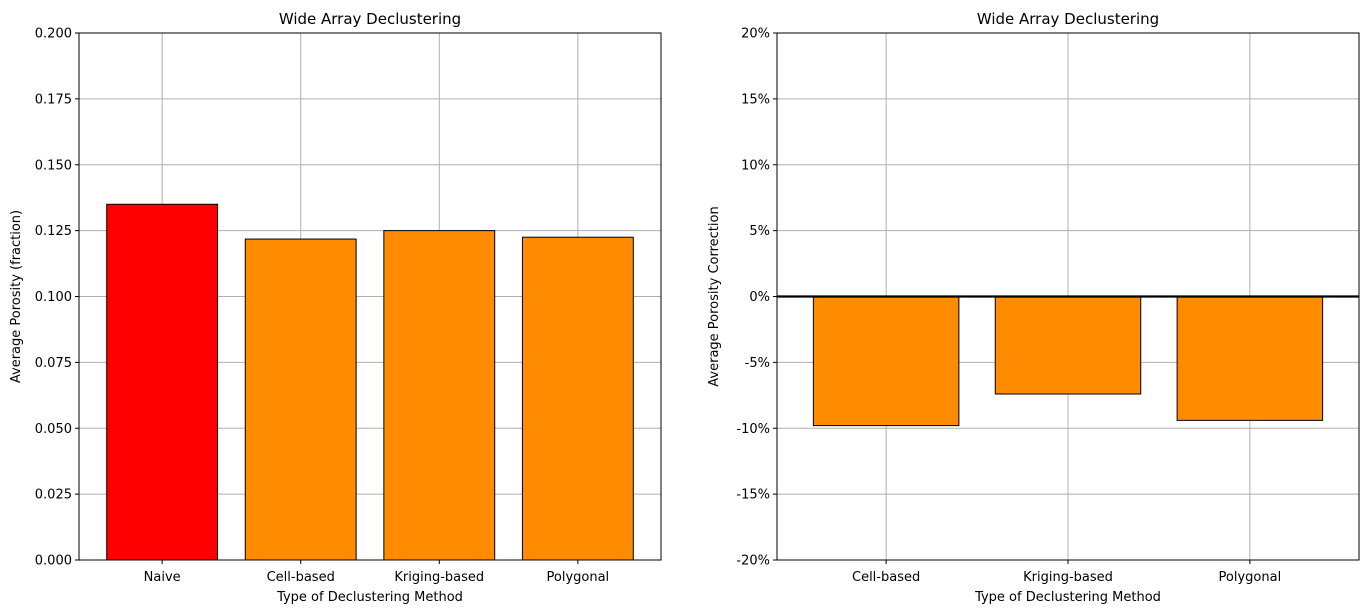  What do you see at coordinates (753, 429) in the screenshot?
I see `y-tick-label: -10%` at bounding box center [753, 429].